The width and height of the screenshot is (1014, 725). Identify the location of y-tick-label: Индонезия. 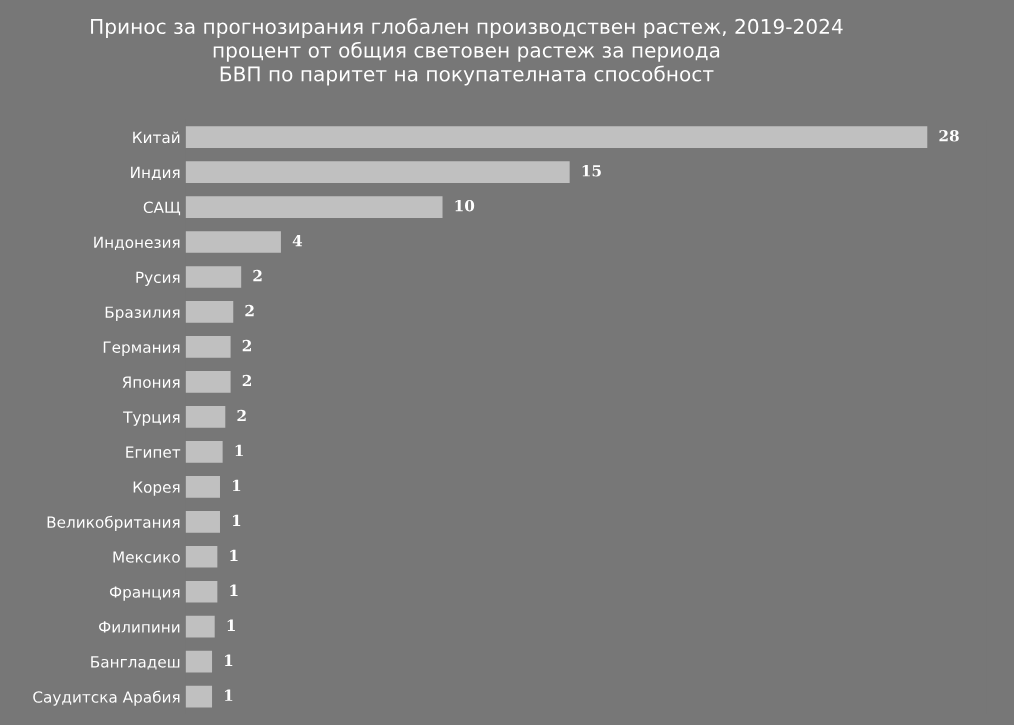
(137, 243).